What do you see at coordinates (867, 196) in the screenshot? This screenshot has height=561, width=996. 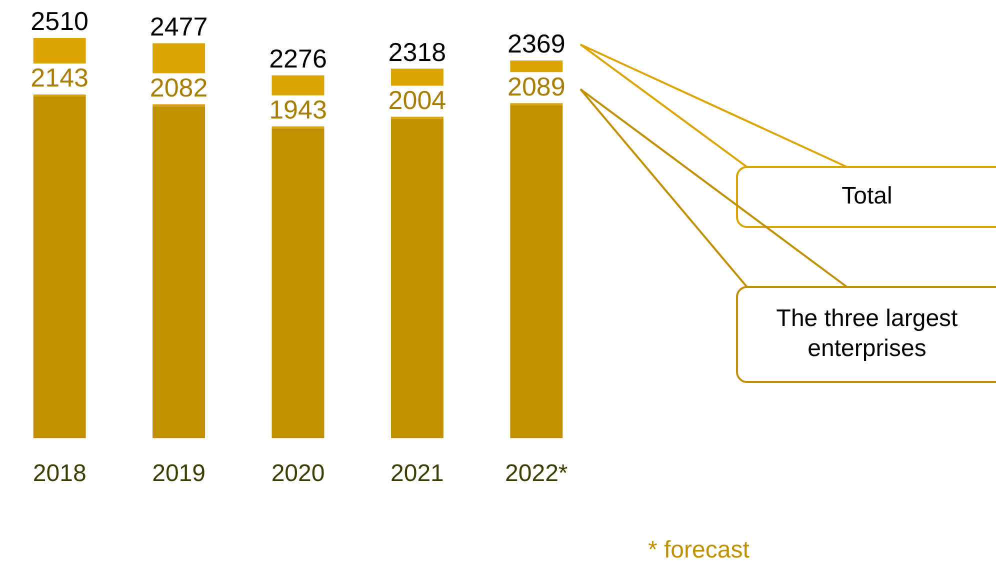 I see `text: Total` at bounding box center [867, 196].